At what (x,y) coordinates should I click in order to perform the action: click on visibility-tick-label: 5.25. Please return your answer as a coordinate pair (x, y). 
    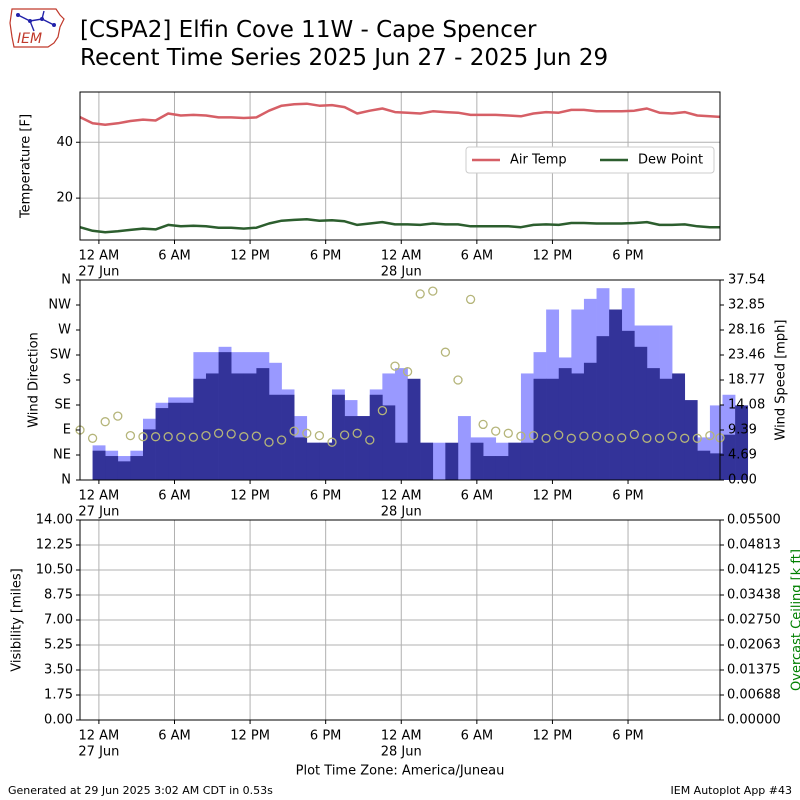
    Looking at the image, I should click on (58, 645).